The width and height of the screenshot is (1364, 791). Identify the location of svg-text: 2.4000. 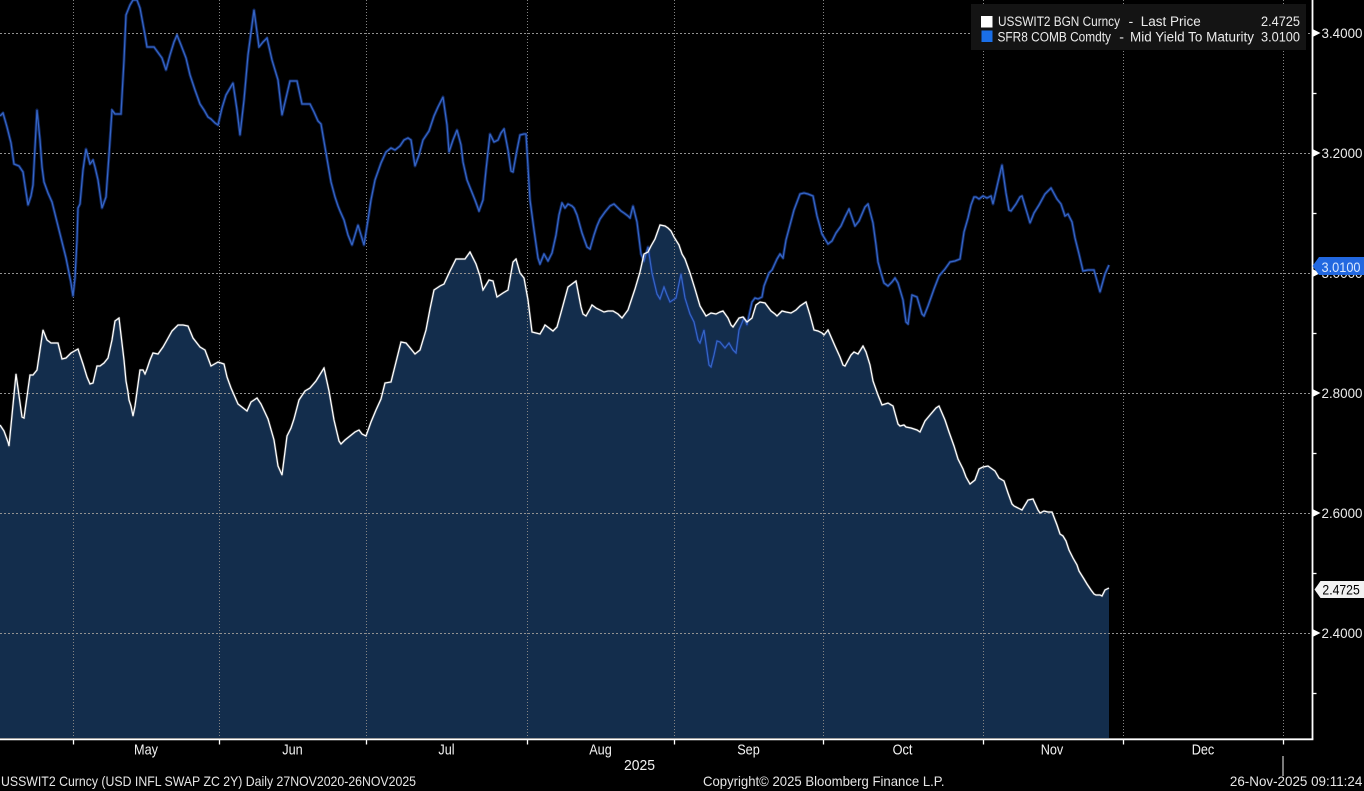
(1342, 633).